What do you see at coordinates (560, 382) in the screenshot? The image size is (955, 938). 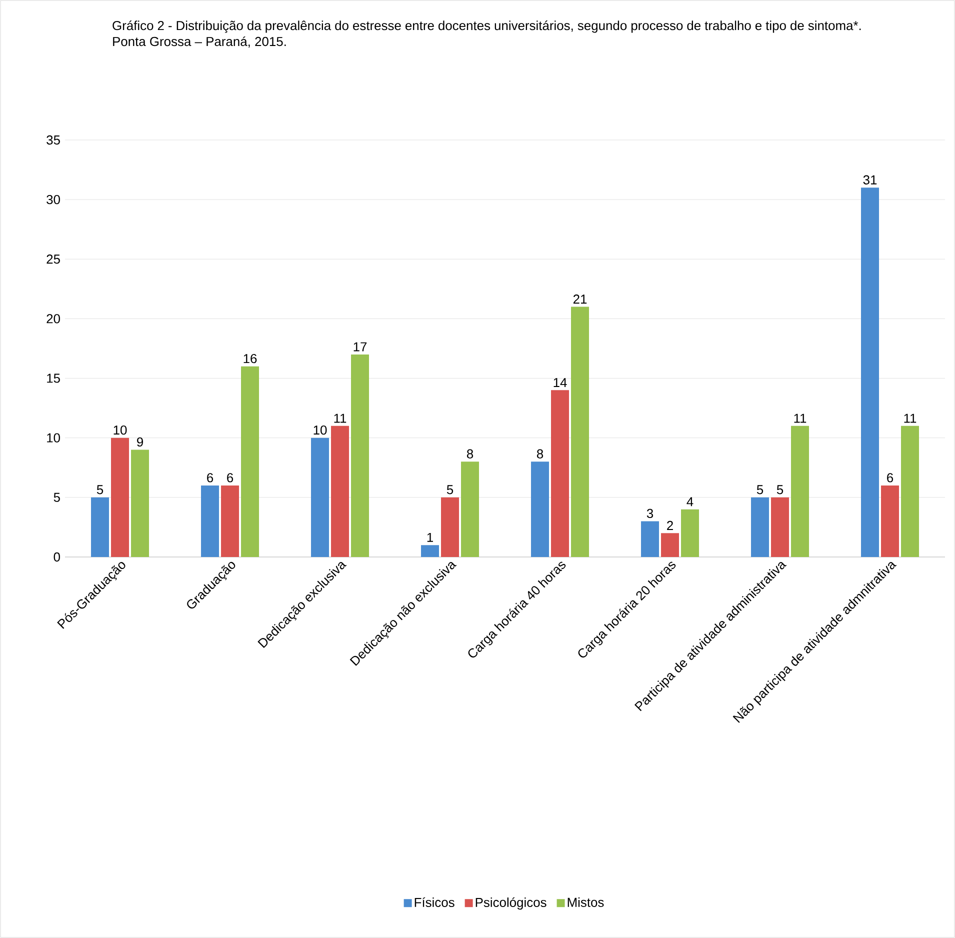 I see `data-label: 14` at bounding box center [560, 382].